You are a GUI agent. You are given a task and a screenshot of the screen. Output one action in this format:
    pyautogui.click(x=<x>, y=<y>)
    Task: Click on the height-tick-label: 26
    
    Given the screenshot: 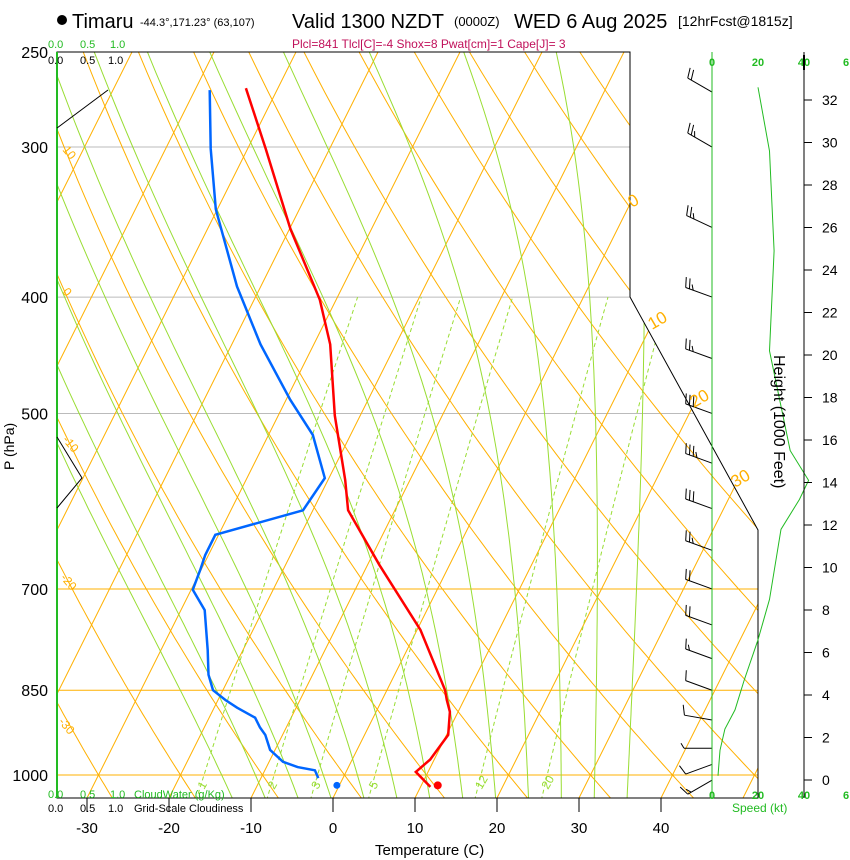 What is the action you would take?
    pyautogui.click(x=830, y=228)
    